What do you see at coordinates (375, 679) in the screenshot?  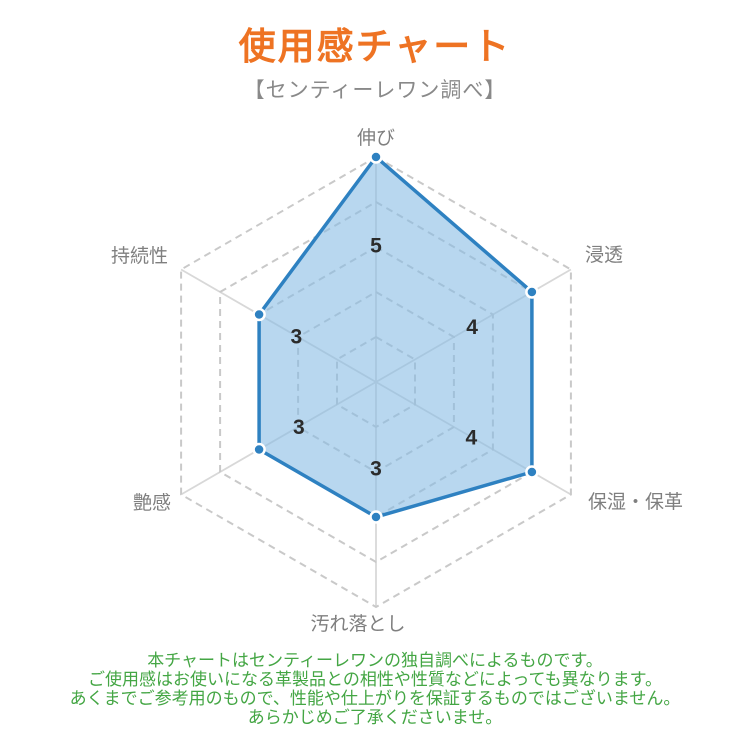 I see `footer-line: ご使用感はお使いになる革製品との相性や性質などによっても異なります。` at bounding box center [375, 679].